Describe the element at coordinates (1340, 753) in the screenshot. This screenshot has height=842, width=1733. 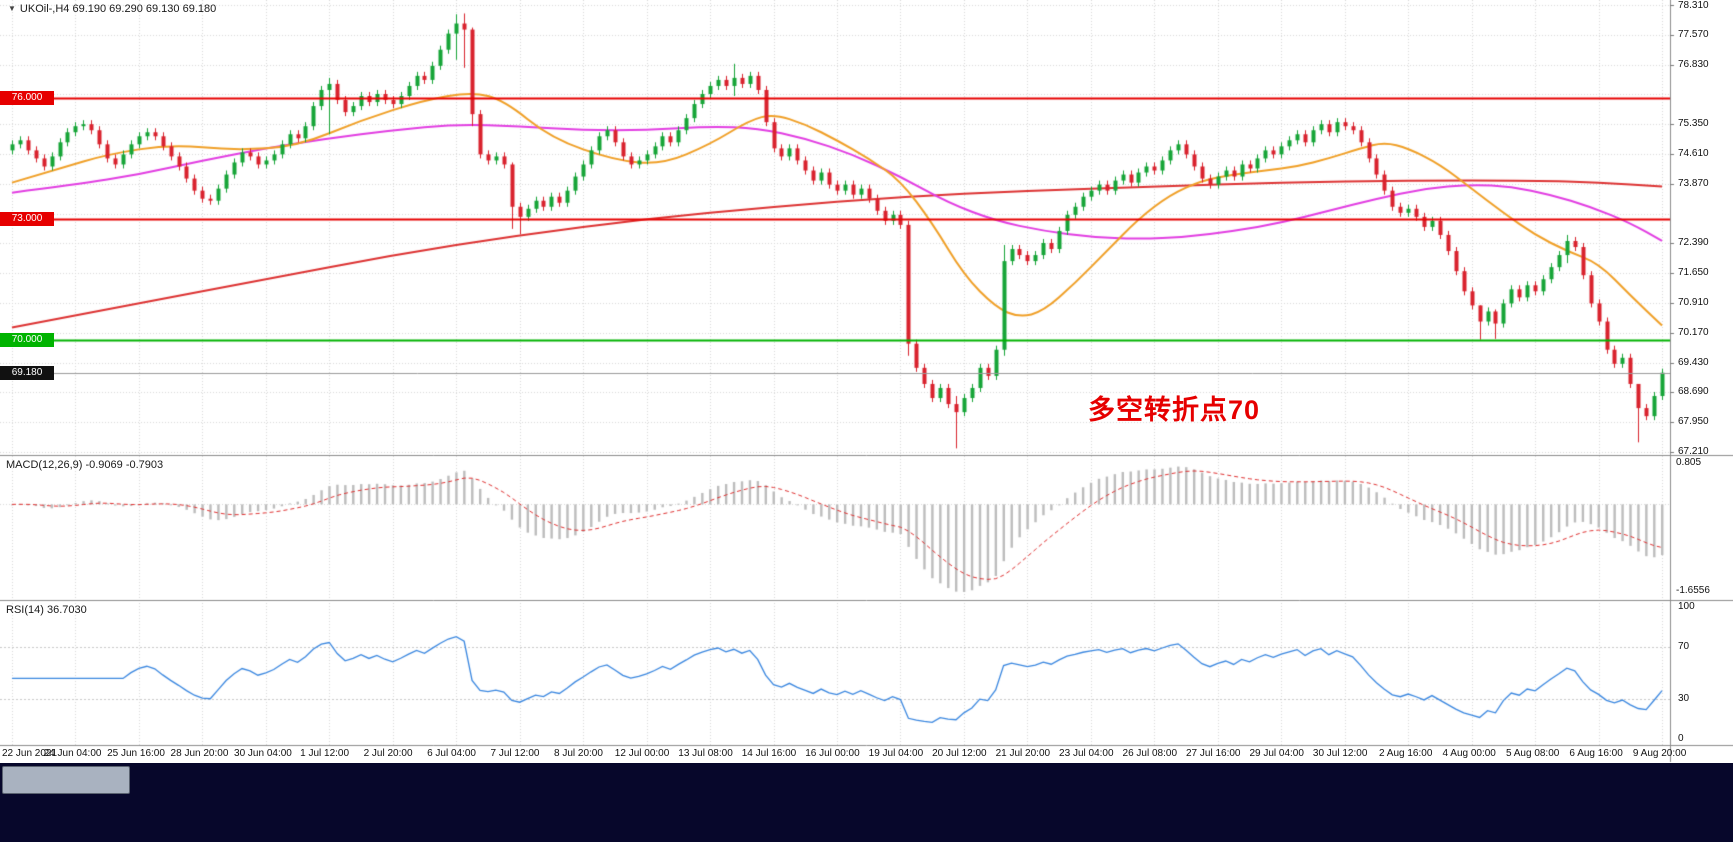
I see `date-label: 30 Jul 12:00` at that location.